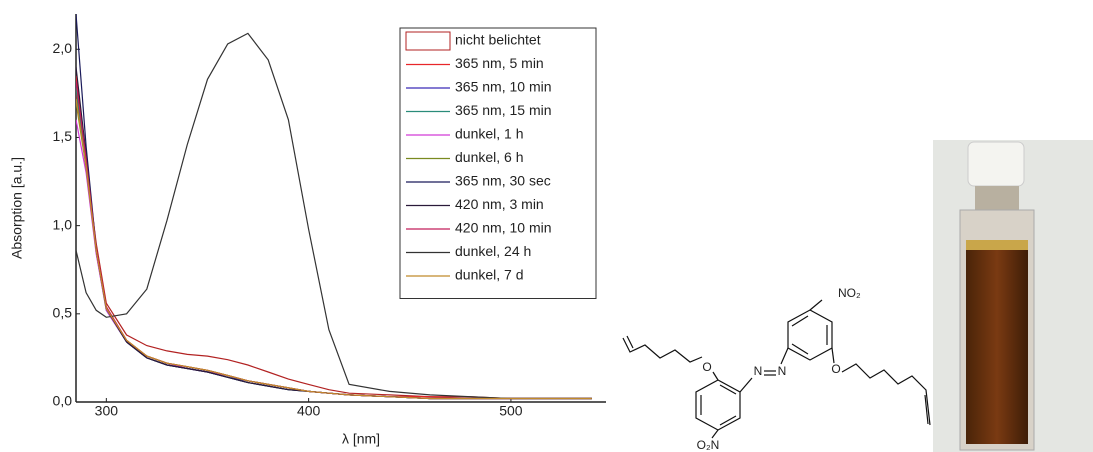 The image size is (1093, 452). What do you see at coordinates (503, 181) in the screenshot?
I see `legend-label: 365 nm, 30 sec` at bounding box center [503, 181].